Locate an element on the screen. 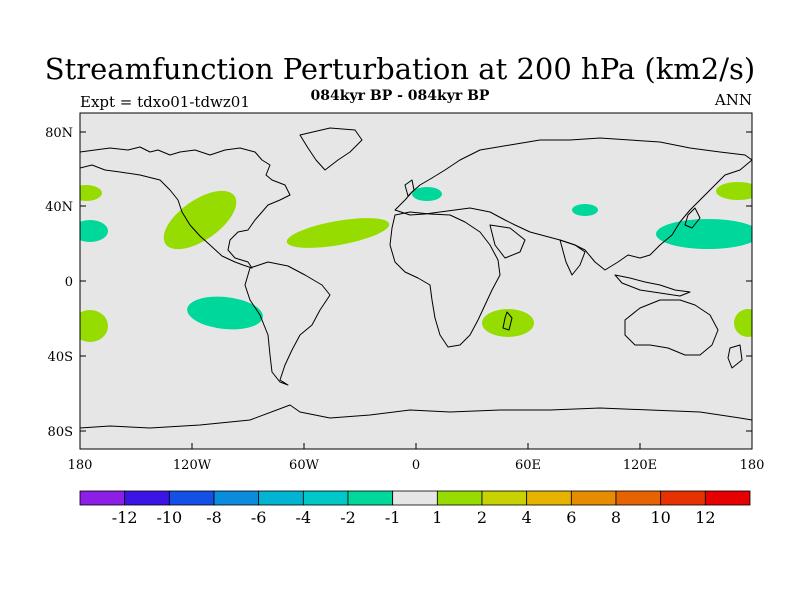 This screenshot has width=800, height=600. coast-india is located at coordinates (572, 257).